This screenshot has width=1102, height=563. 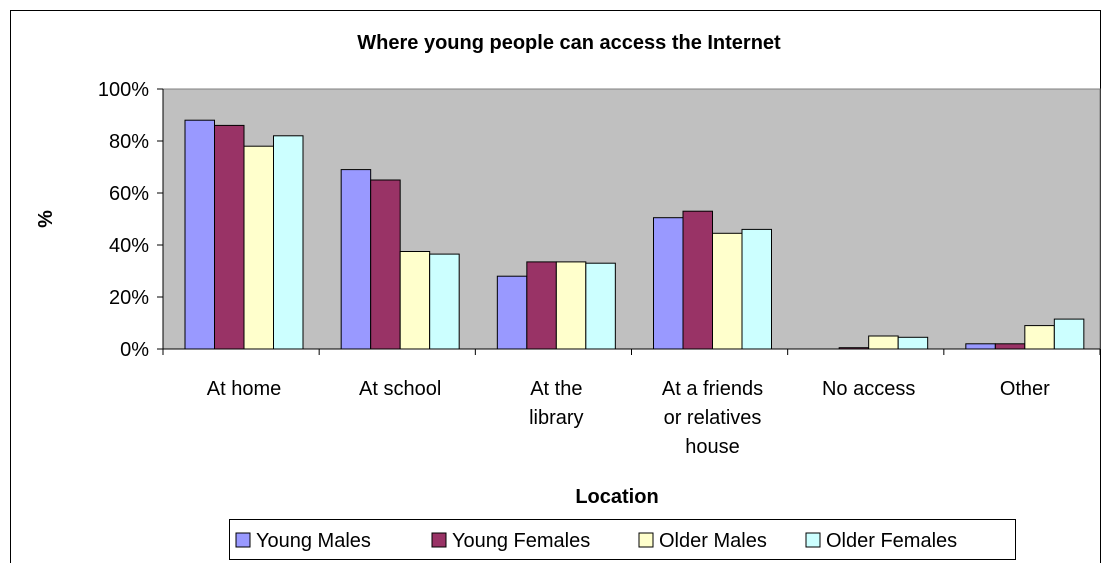 I want to click on legend-box, so click(x=622, y=539).